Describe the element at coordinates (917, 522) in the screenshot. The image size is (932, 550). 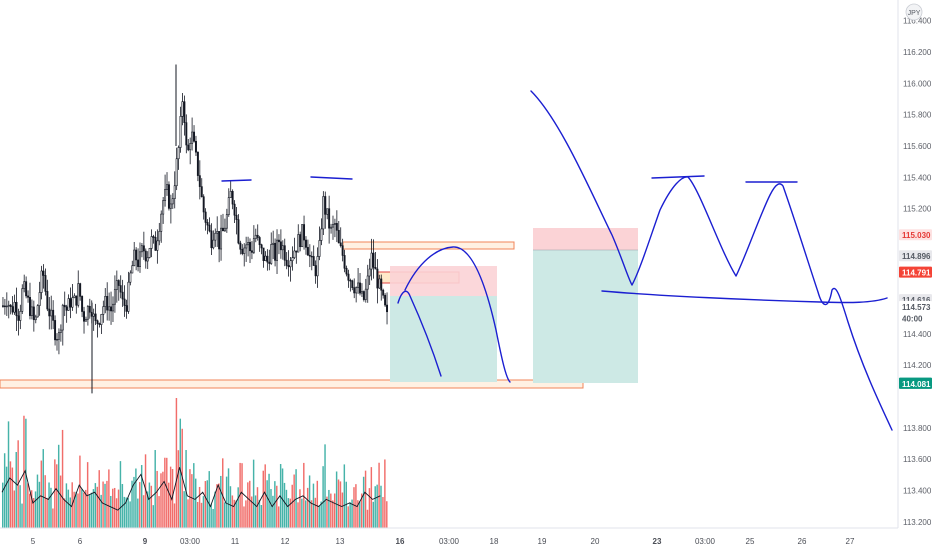
I see `price-tick-label: 113.200` at that location.